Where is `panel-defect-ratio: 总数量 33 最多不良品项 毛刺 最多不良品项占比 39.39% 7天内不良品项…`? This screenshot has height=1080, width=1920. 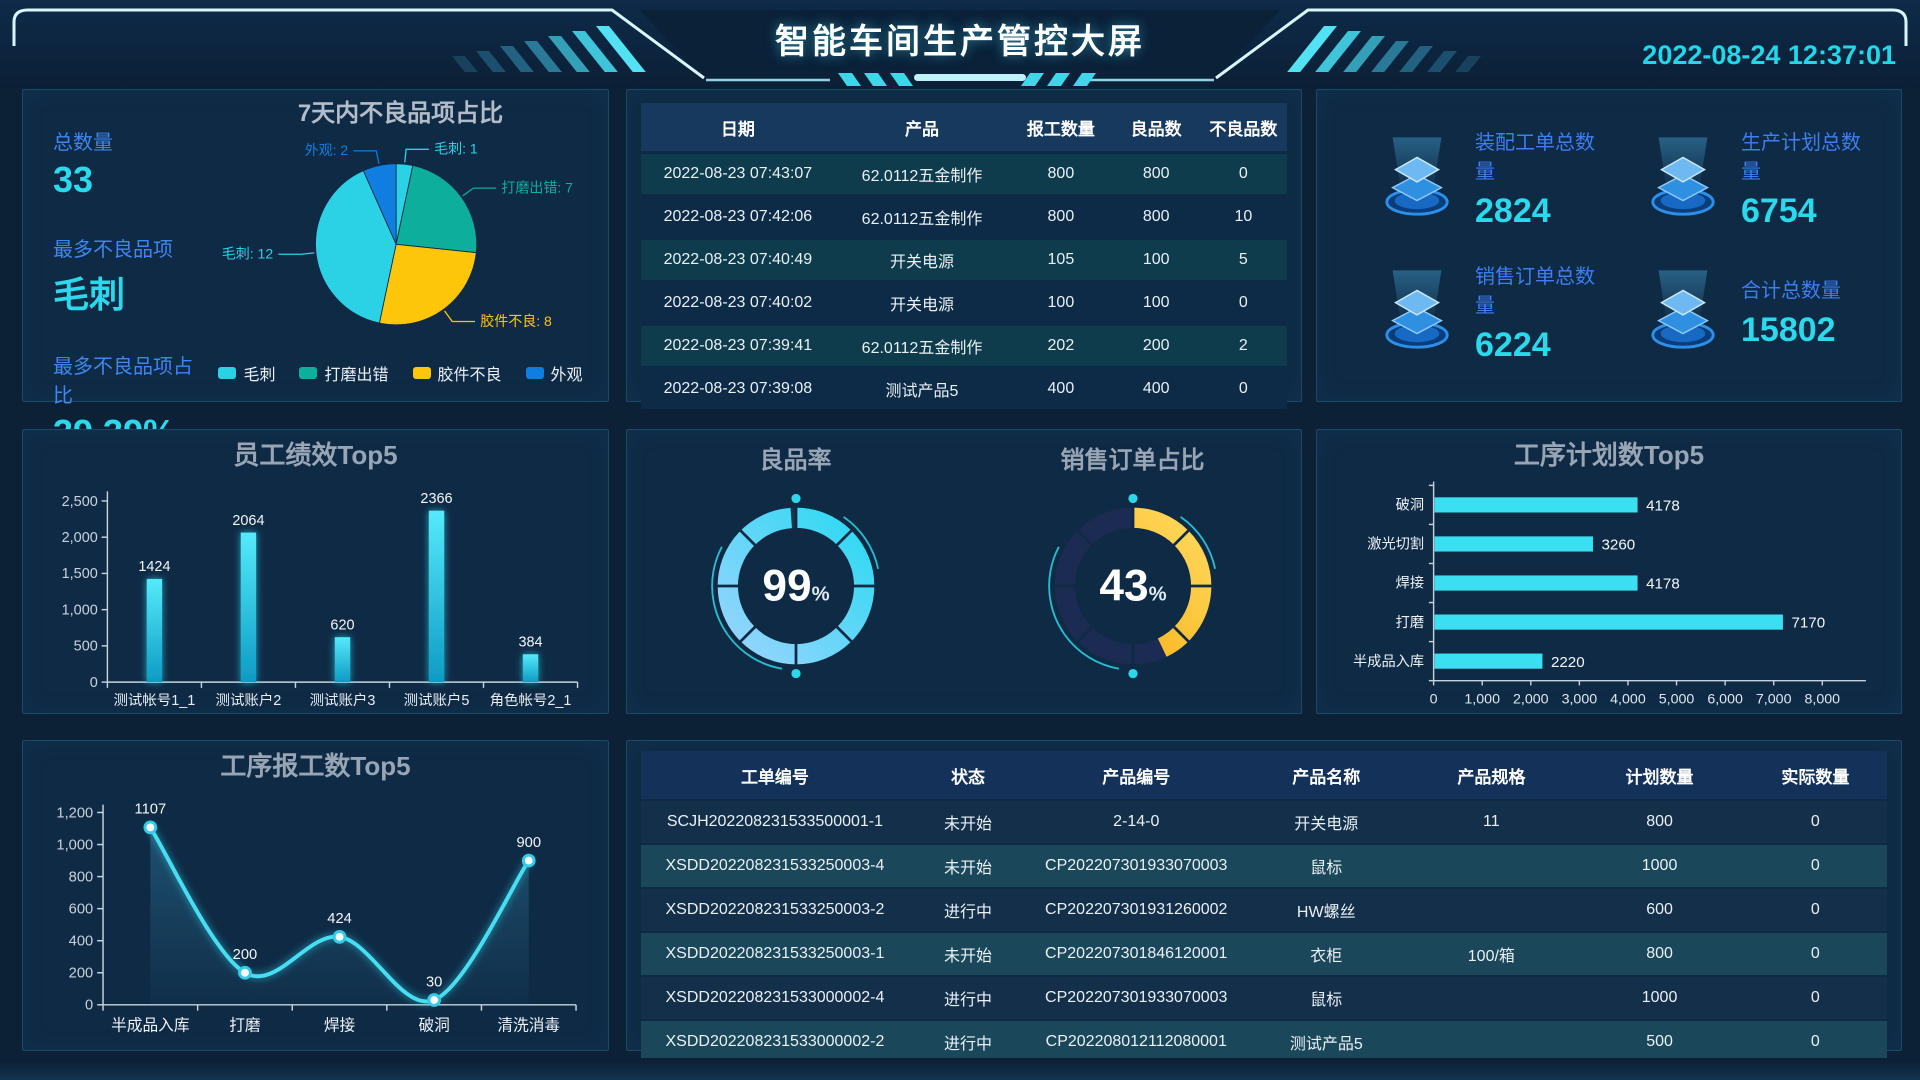
panel-defect-ratio: 总数量 33 最多不良品项 毛刺 最多不良品项占比 39.39% 7天内不良品项… is located at coordinates (315, 271).